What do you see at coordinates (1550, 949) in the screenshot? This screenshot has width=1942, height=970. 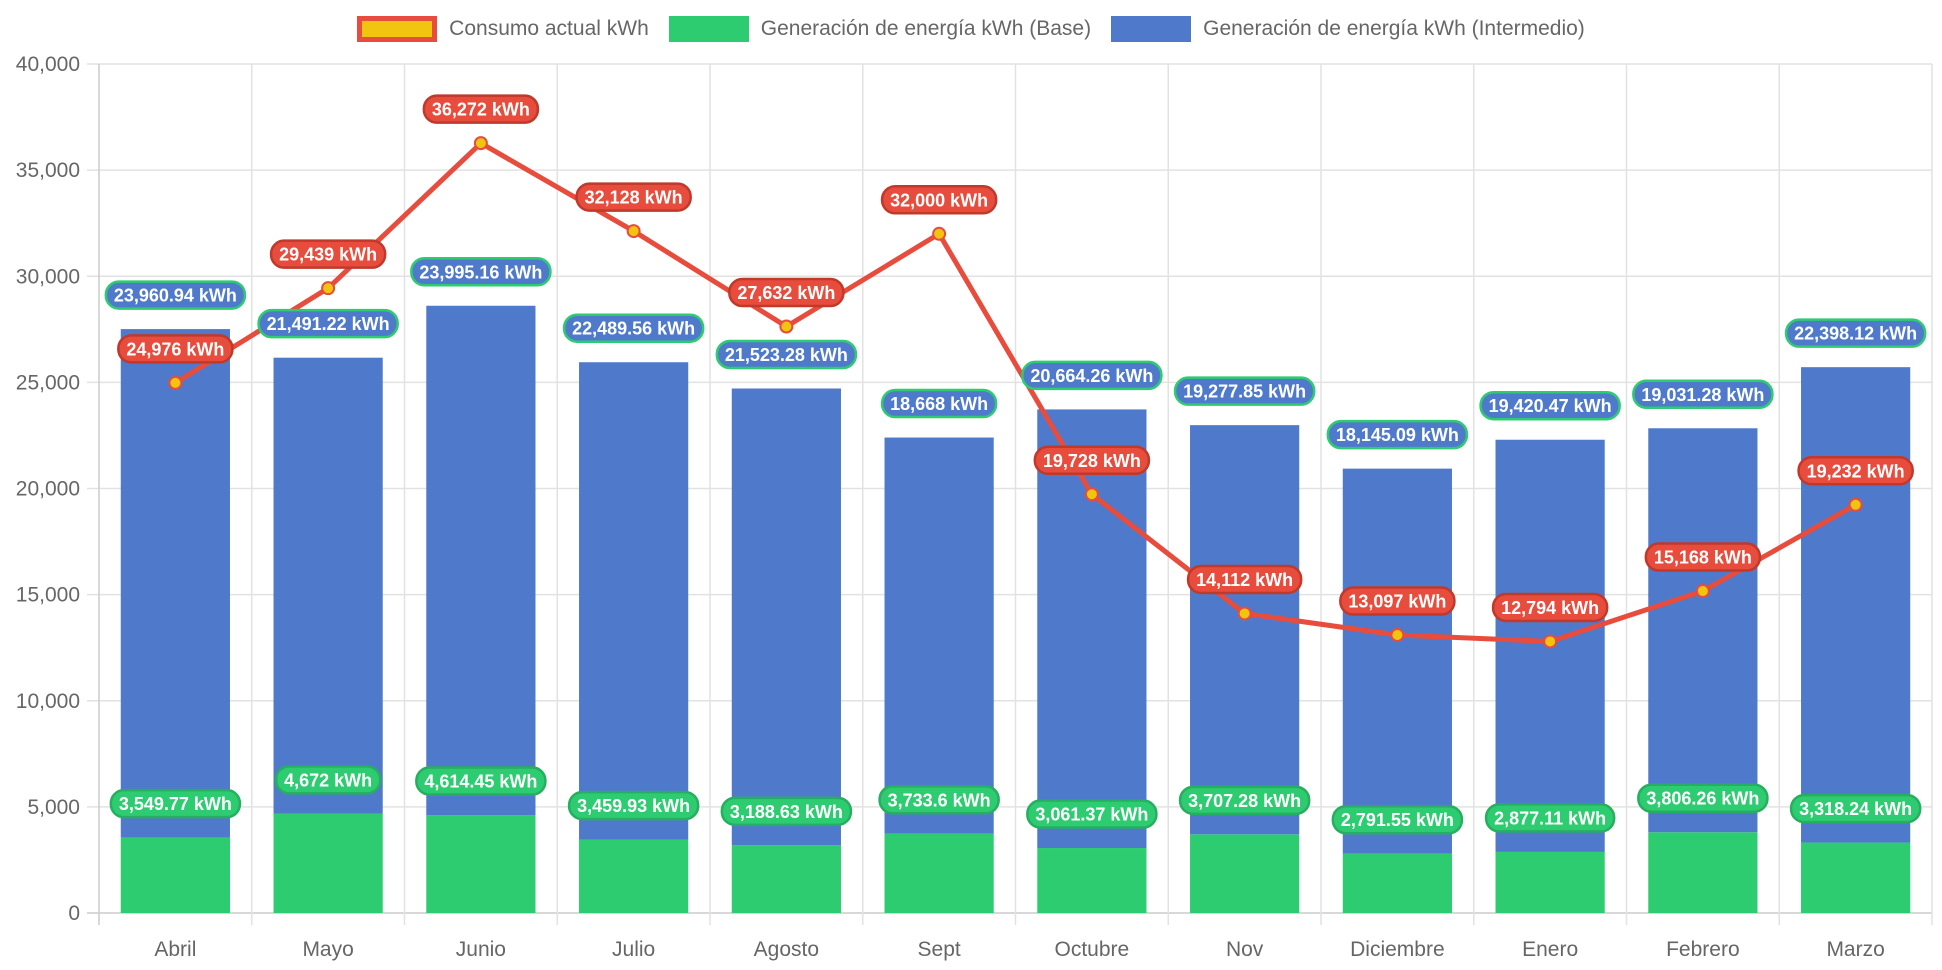 I see `x-tick-label: Enero` at bounding box center [1550, 949].